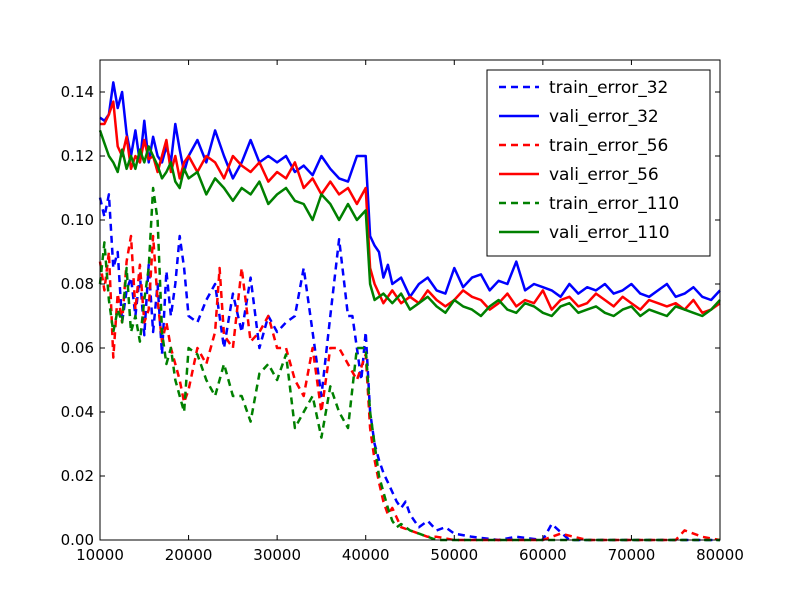  What do you see at coordinates (77, 156) in the screenshot?
I see `y-tick-label: 0.12` at bounding box center [77, 156].